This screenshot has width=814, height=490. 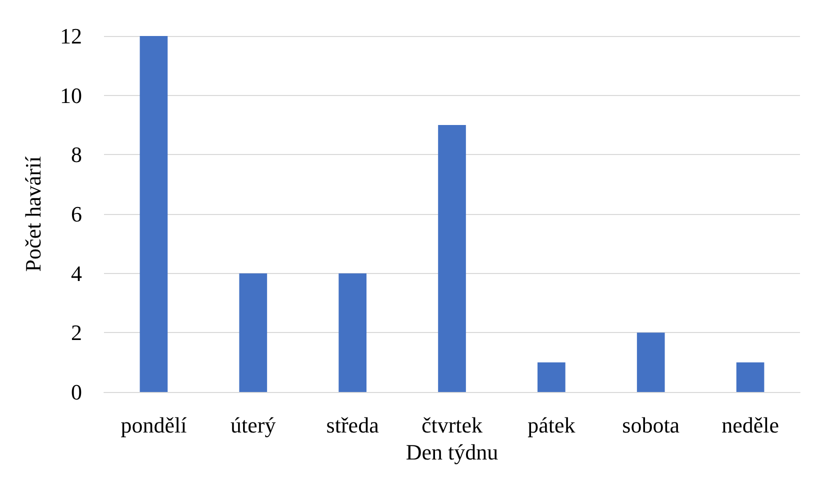 What do you see at coordinates (452, 451) in the screenshot?
I see `x-axis-title: Den týdnu` at bounding box center [452, 451].